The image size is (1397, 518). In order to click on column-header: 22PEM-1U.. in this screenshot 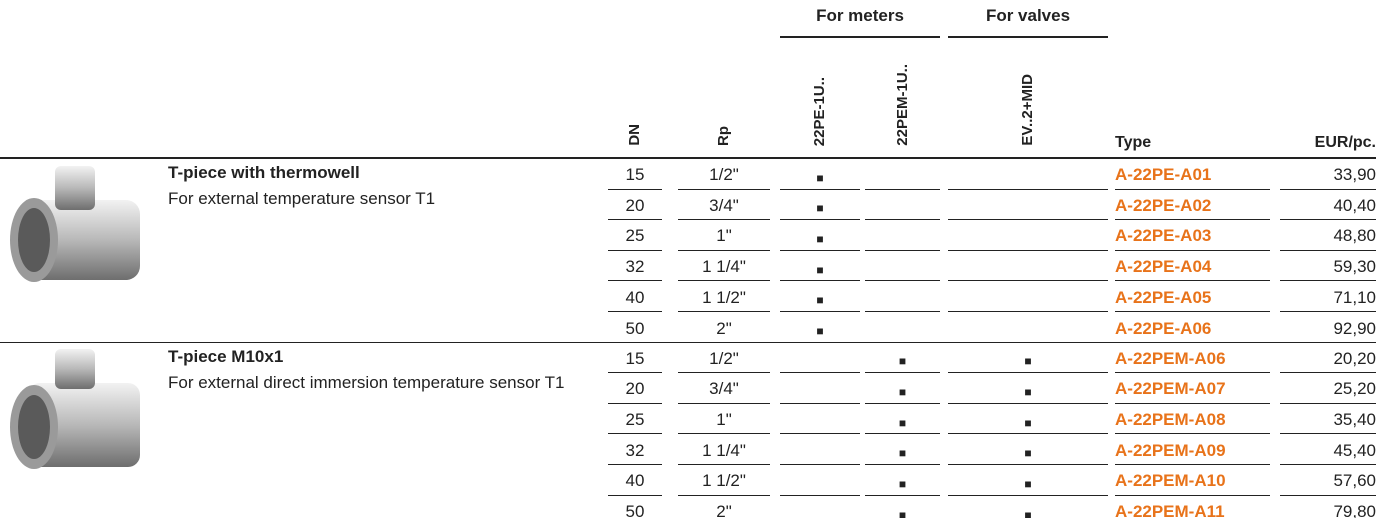, I will do `click(902, 105)`.